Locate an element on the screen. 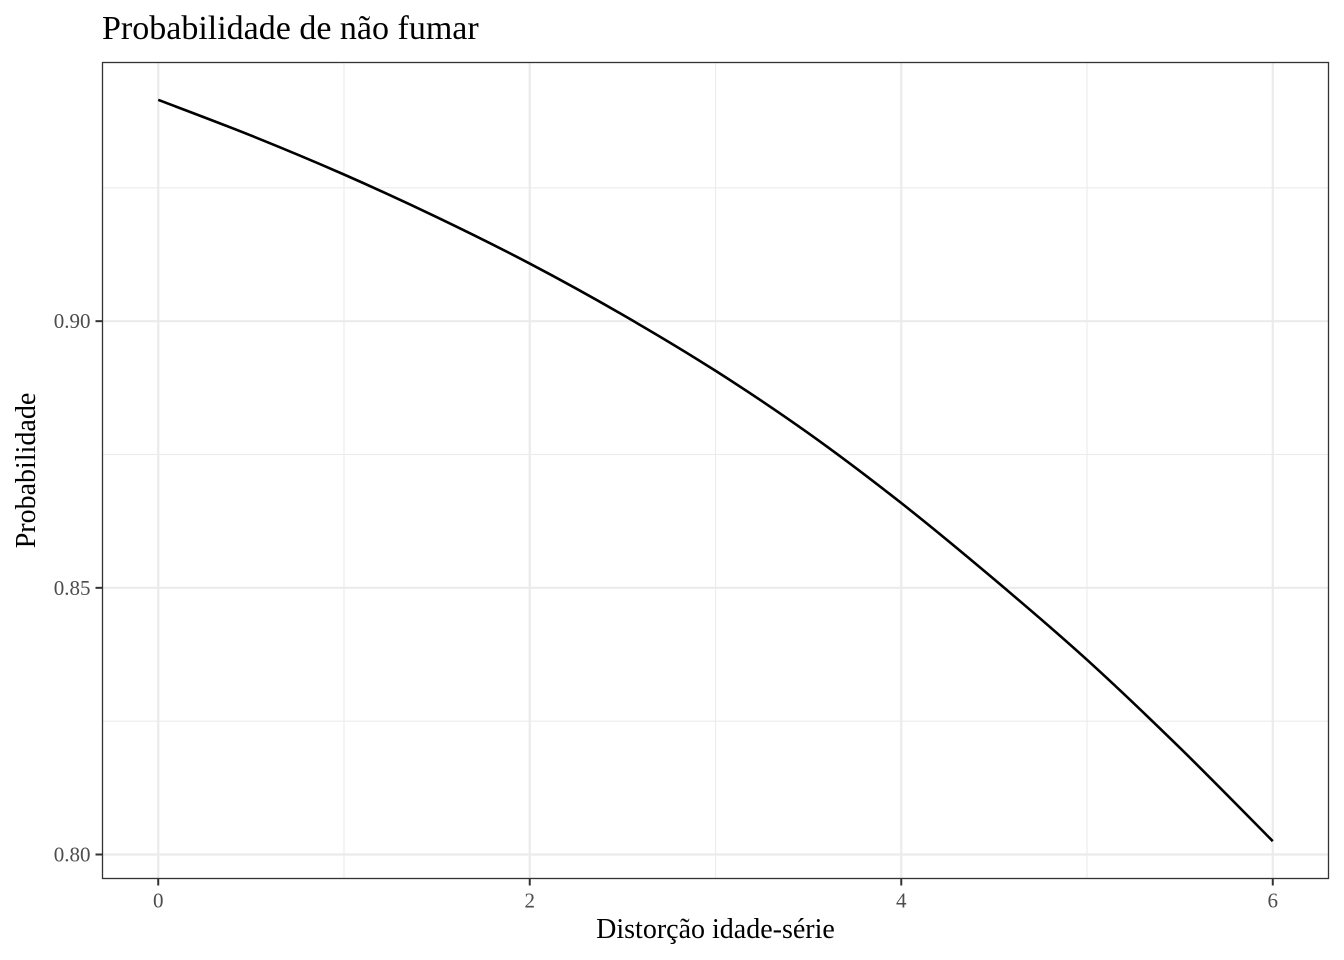 The image size is (1344, 960). y-tick-label: 0.85 is located at coordinates (72, 588).